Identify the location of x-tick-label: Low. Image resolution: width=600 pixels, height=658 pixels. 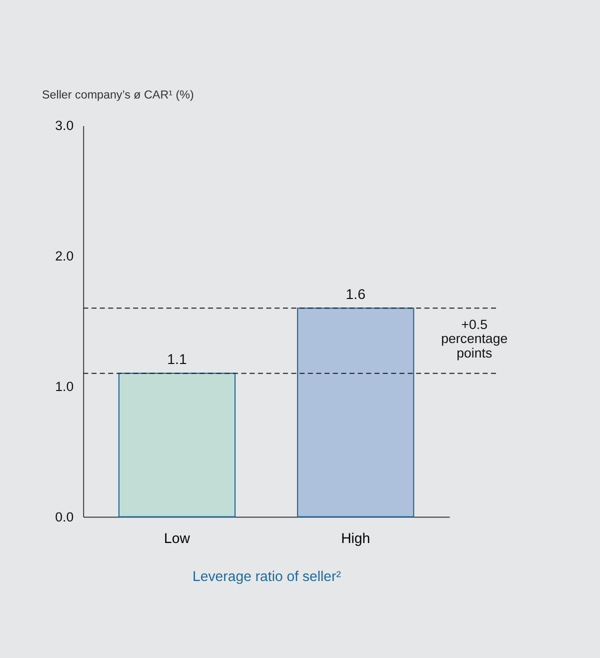
(177, 538).